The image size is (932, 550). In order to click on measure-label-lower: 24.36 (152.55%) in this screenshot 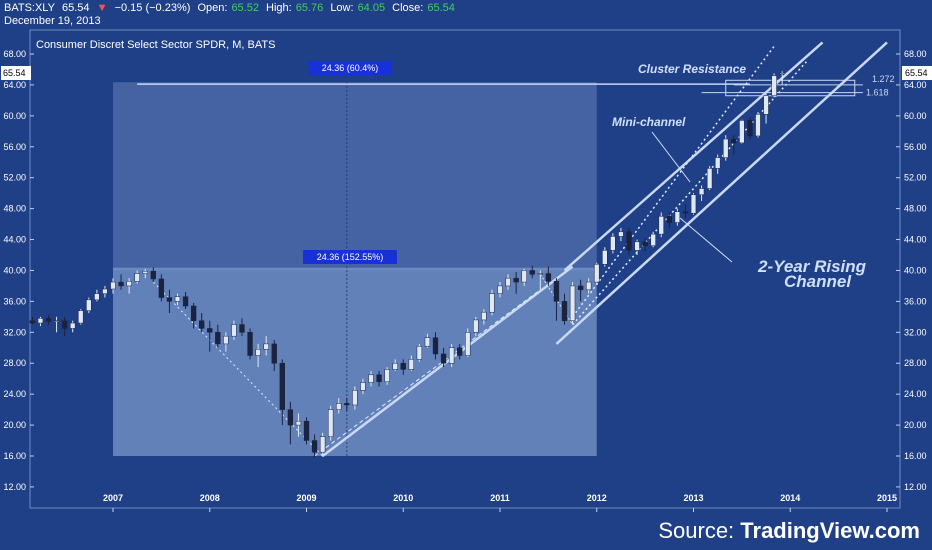, I will do `click(350, 257)`.